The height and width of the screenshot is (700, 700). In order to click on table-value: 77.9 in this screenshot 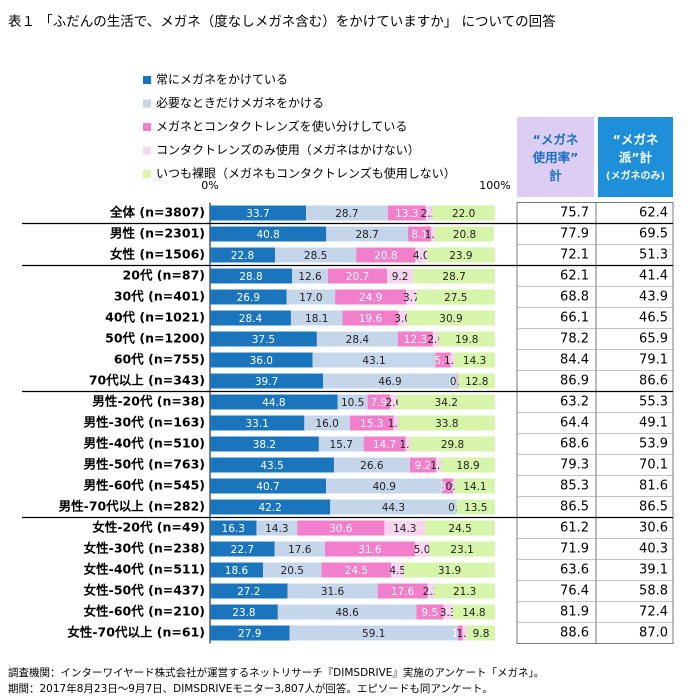, I will do `click(574, 234)`.